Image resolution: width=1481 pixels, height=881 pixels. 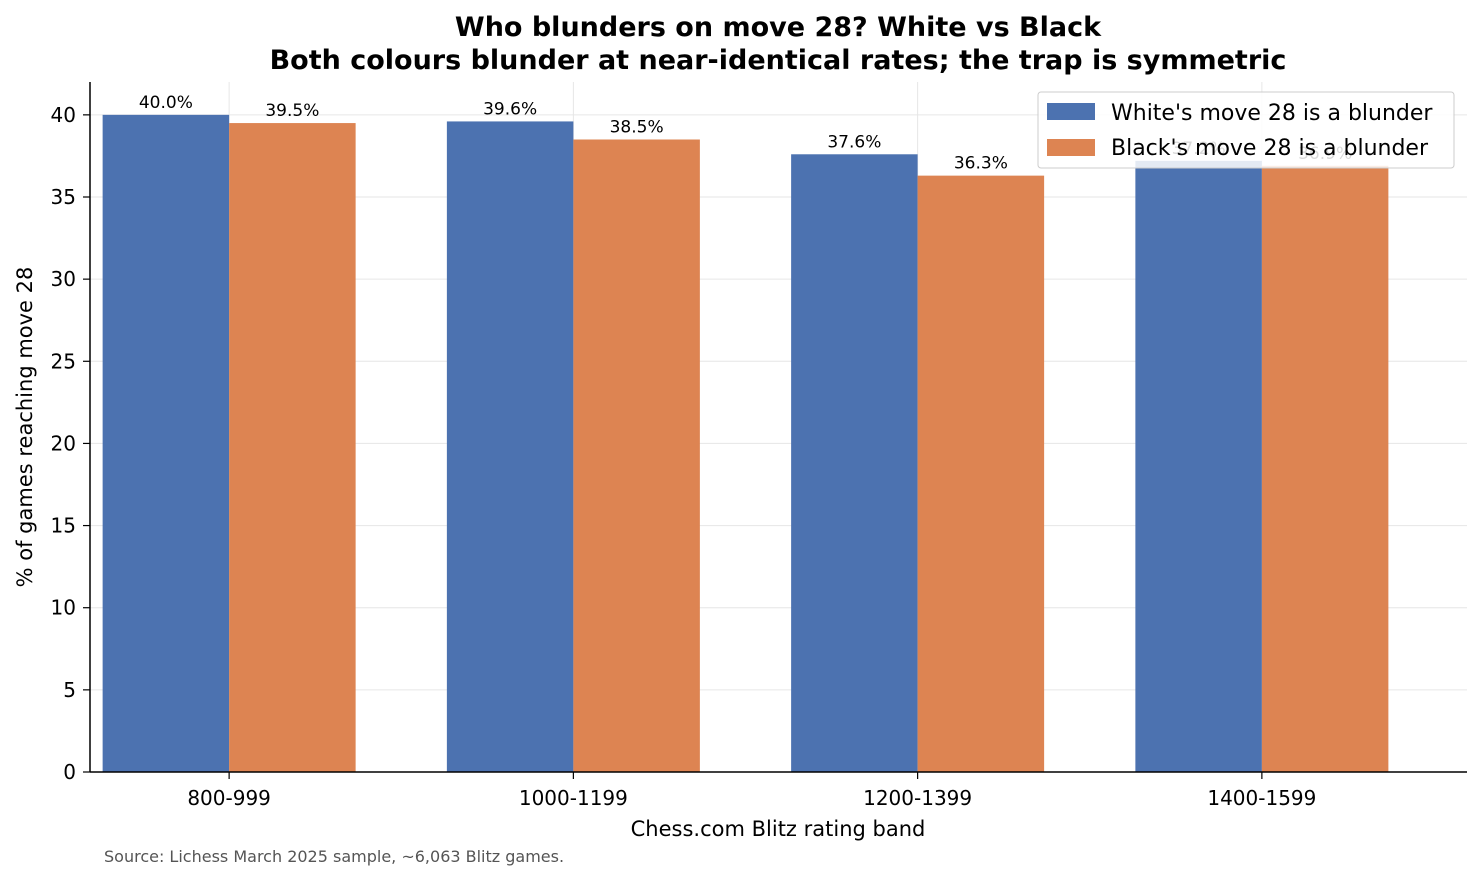 I want to click on y-tick-label: 10, so click(x=63, y=608).